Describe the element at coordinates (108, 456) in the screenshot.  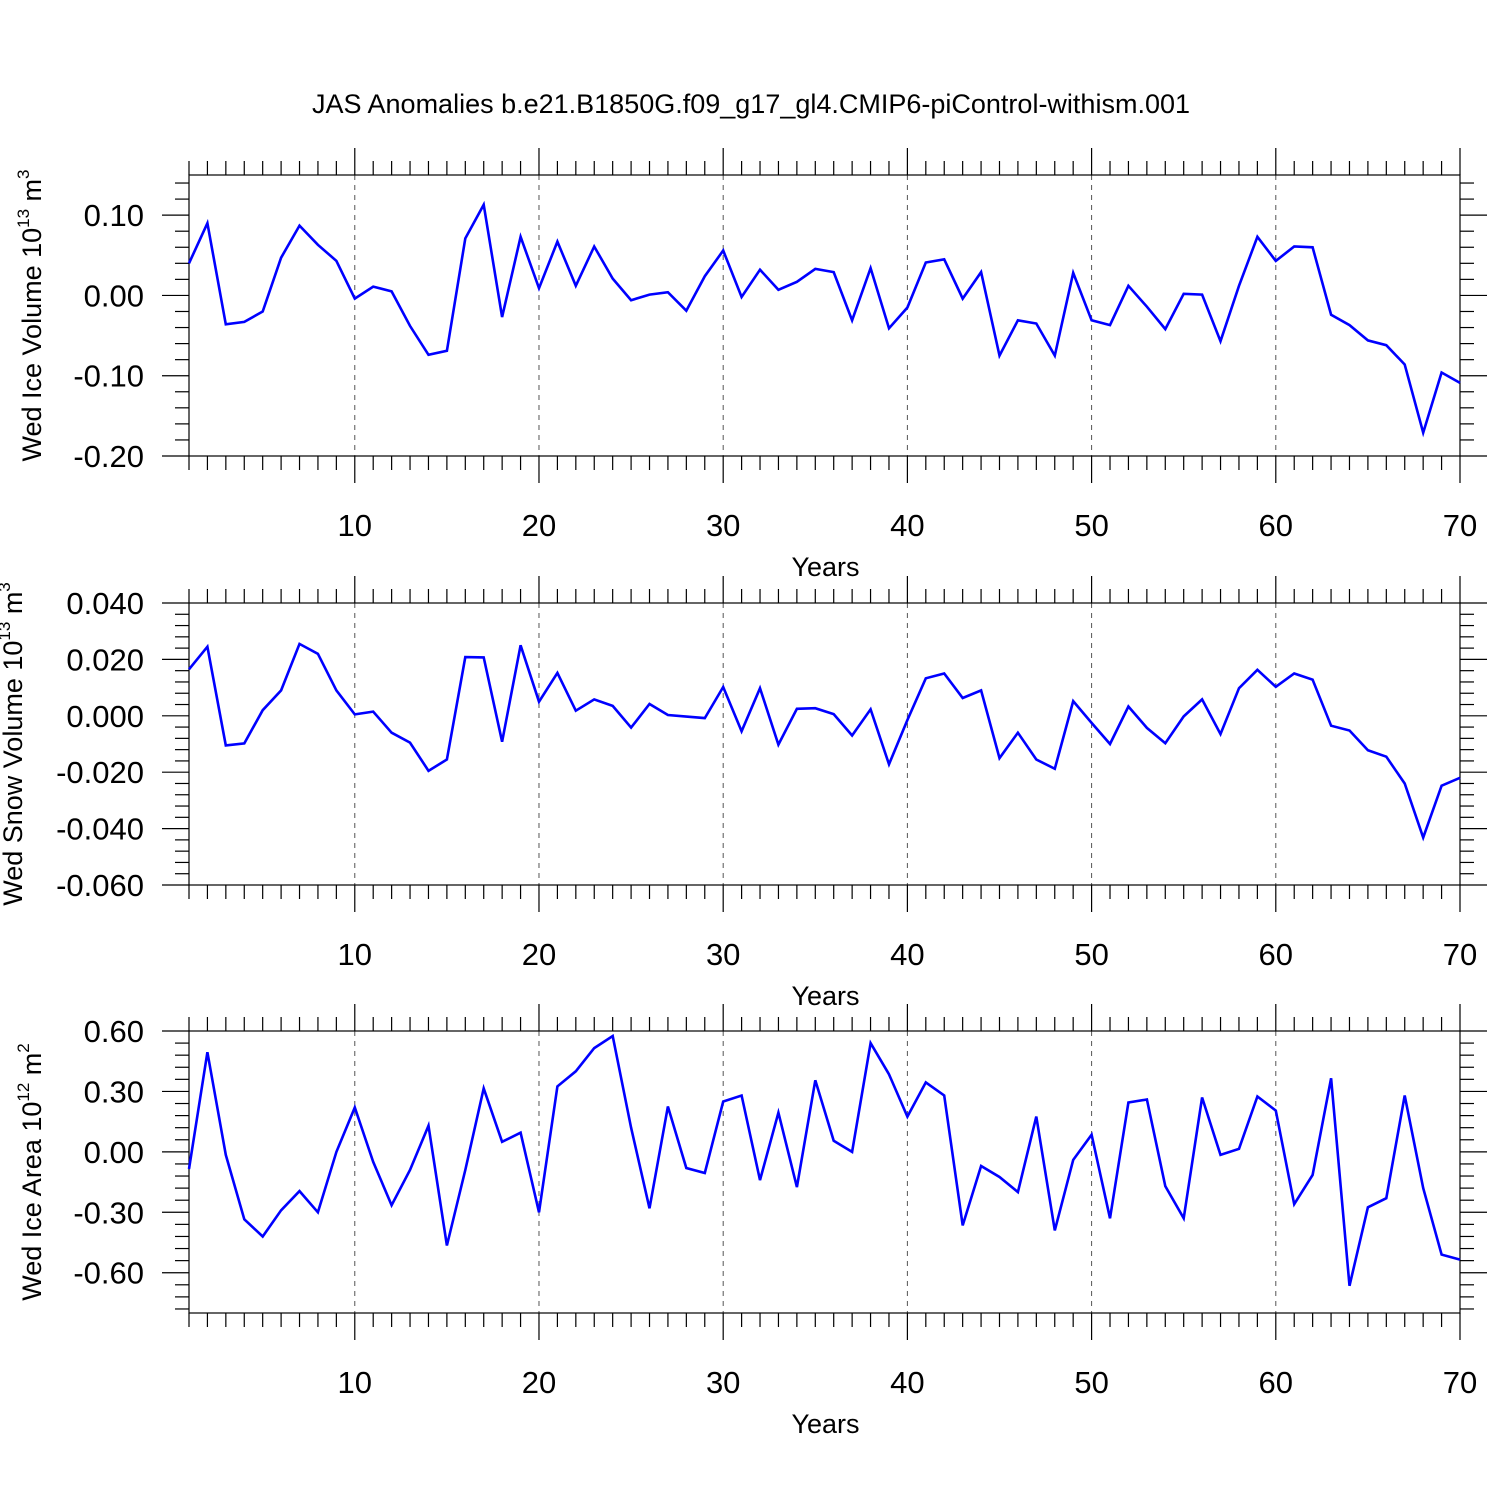
I see `y-tick-label: -0.20` at that location.